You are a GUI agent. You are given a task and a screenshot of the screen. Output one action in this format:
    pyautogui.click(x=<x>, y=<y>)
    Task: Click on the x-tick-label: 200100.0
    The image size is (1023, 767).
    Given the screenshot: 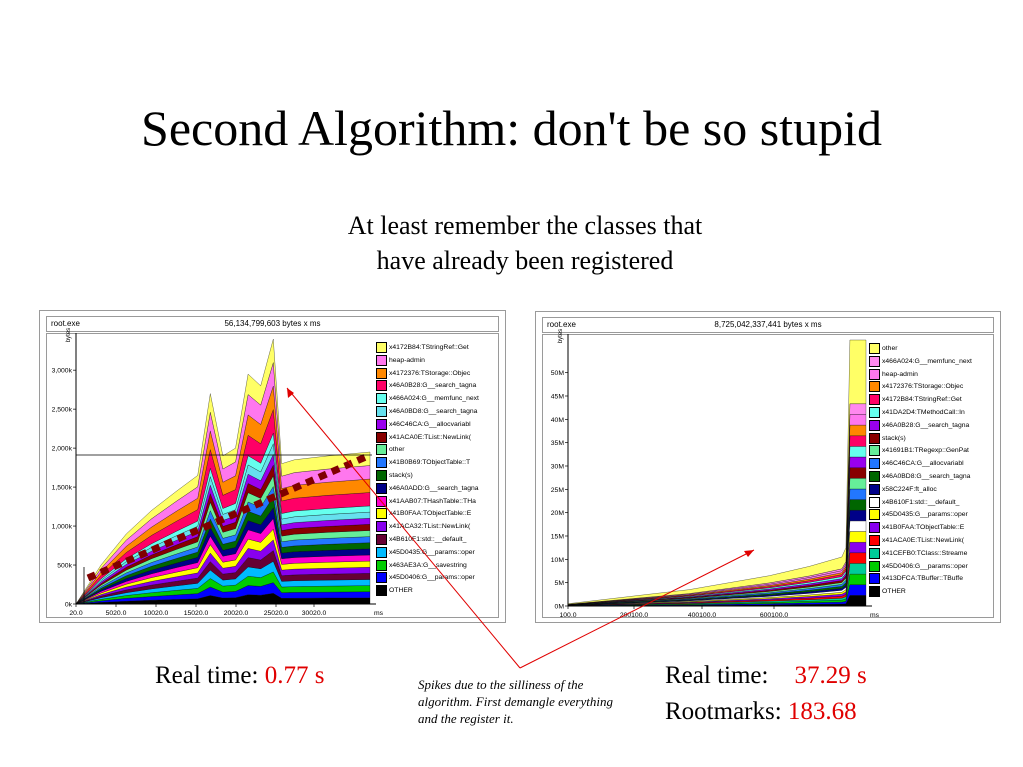 What is the action you would take?
    pyautogui.click(x=634, y=615)
    